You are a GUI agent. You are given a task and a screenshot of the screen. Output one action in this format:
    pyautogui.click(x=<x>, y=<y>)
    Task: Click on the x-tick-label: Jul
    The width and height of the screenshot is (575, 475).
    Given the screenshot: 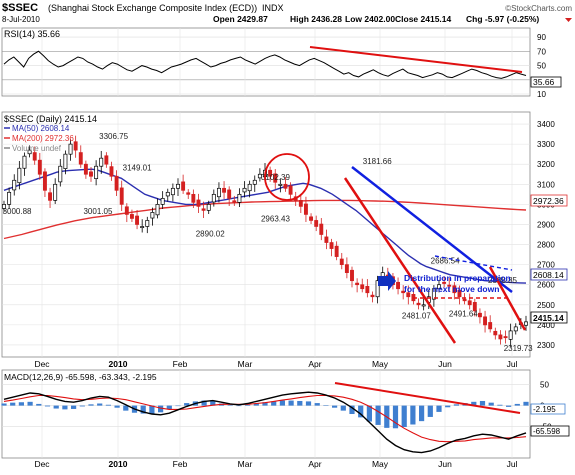 What is the action you would take?
    pyautogui.click(x=512, y=364)
    